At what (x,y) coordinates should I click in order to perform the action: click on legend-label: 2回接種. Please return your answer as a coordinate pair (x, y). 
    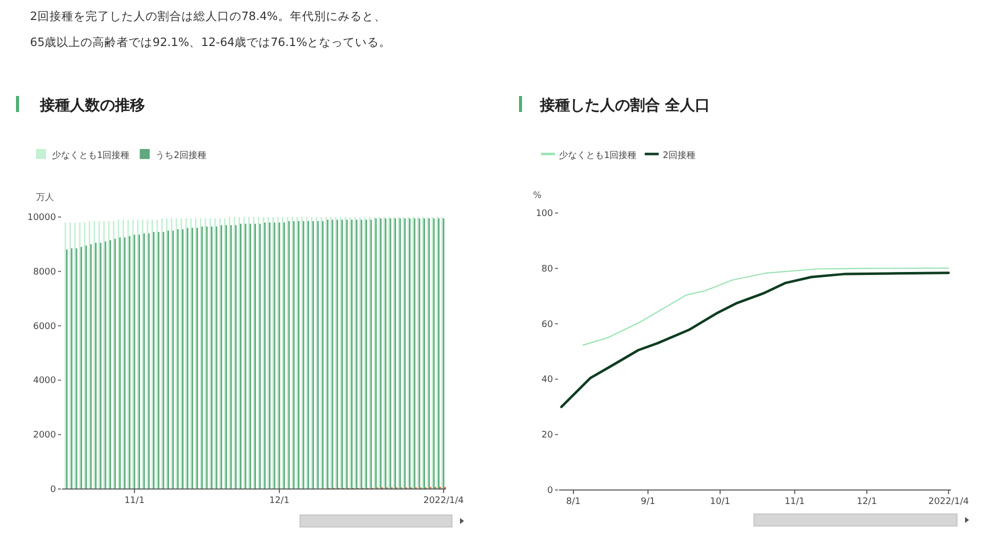
    Looking at the image, I should click on (679, 155).